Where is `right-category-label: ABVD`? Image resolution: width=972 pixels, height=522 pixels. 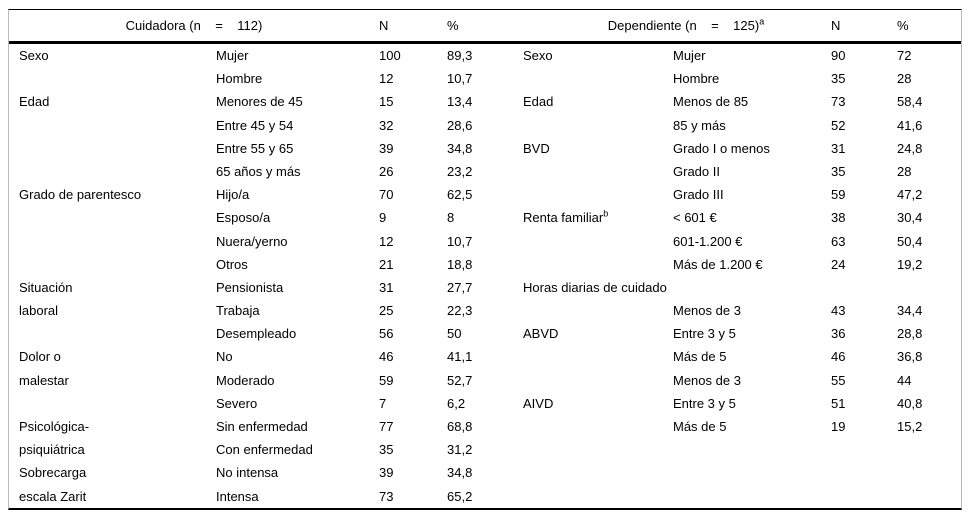
right-category-label: ABVD is located at coordinates (541, 334).